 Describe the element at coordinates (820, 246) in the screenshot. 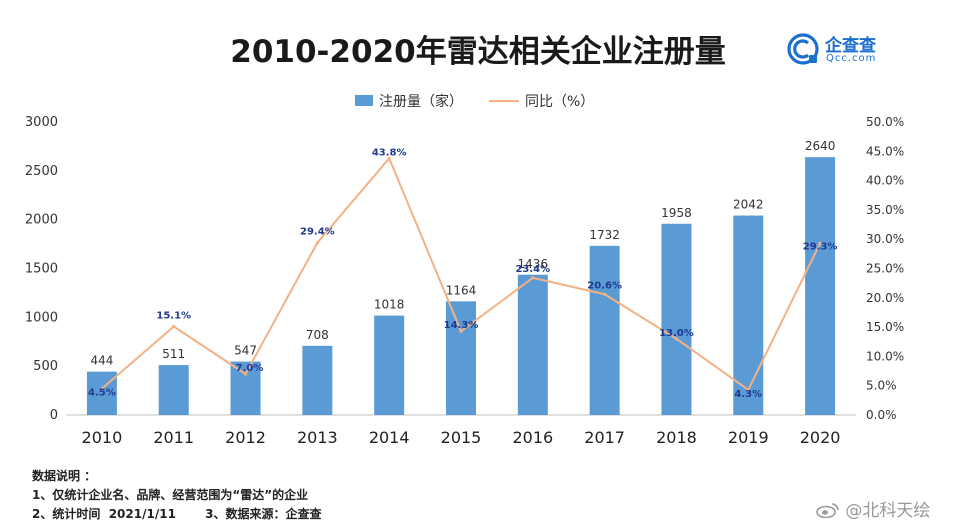

I see `yoy-value-label: 29.3%` at that location.